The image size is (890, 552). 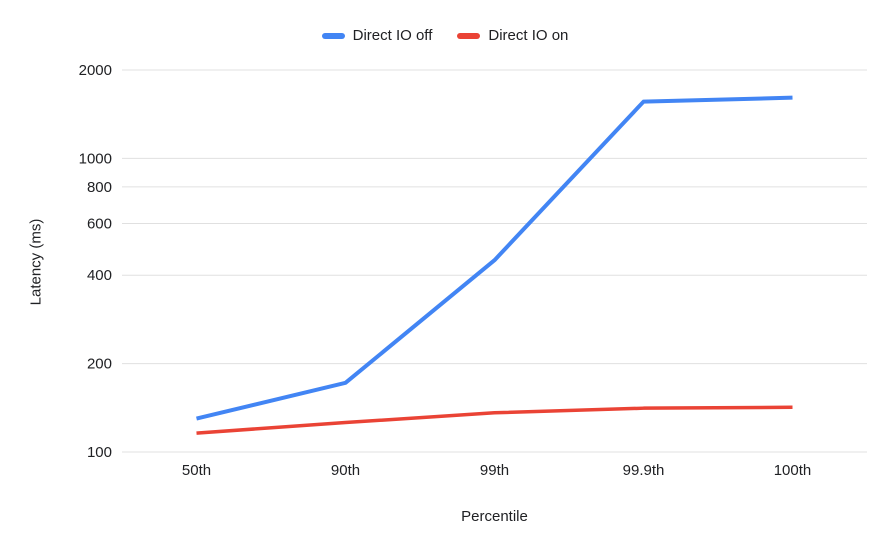 I want to click on x-tick-label: 100th, so click(x=793, y=470).